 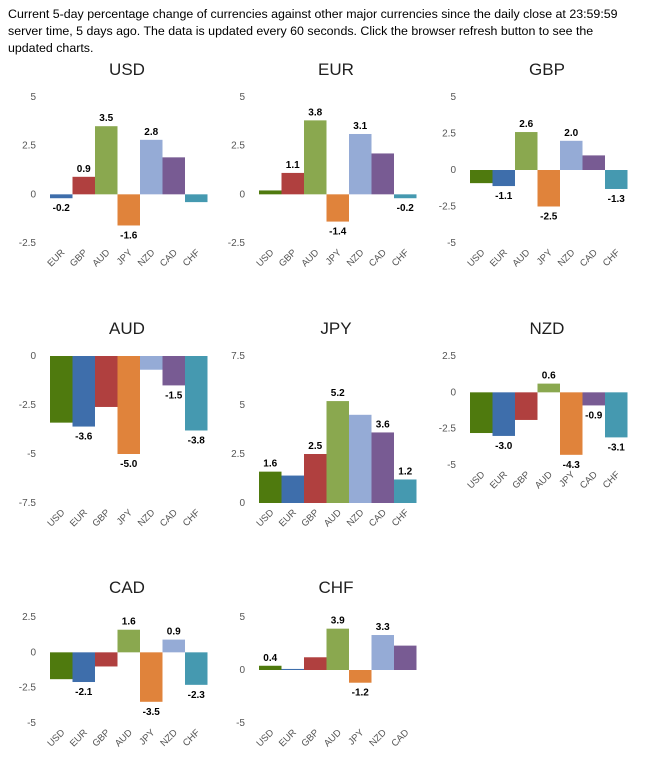 What do you see at coordinates (265, 258) in the screenshot?
I see `x-tick-label-eur-usd: USD` at bounding box center [265, 258].